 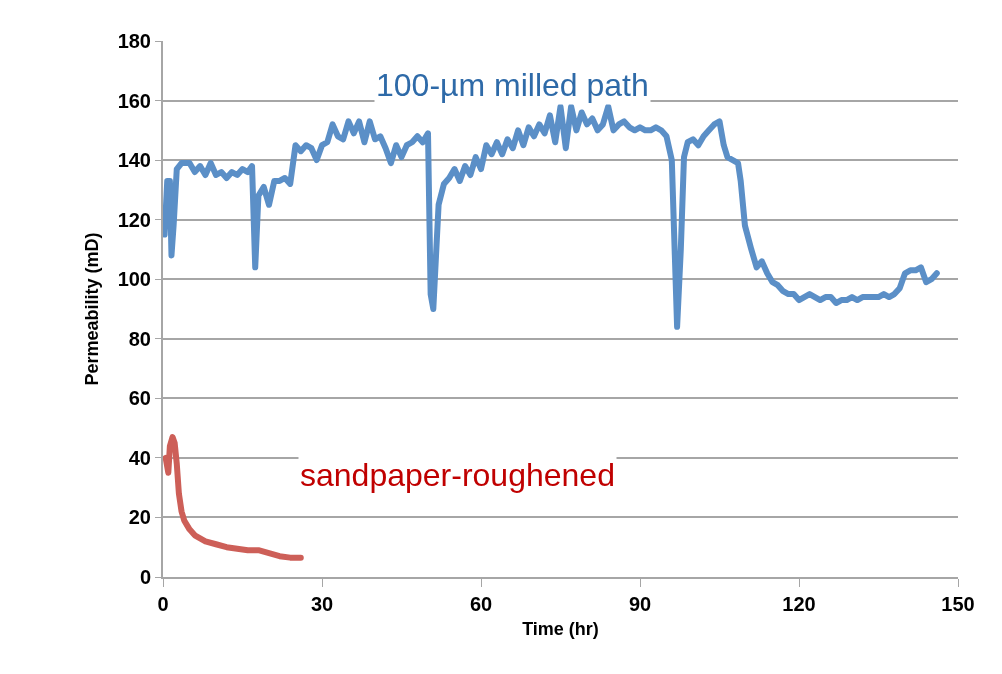 What do you see at coordinates (640, 604) in the screenshot?
I see `x-tick-label: 90` at bounding box center [640, 604].